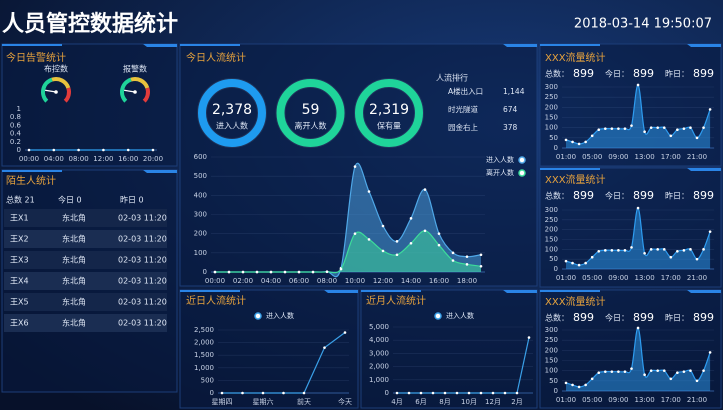 The width and height of the screenshot is (723, 410). What do you see at coordinates (557, 318) in the screenshot?
I see `stat-label: 总数：` at bounding box center [557, 318].